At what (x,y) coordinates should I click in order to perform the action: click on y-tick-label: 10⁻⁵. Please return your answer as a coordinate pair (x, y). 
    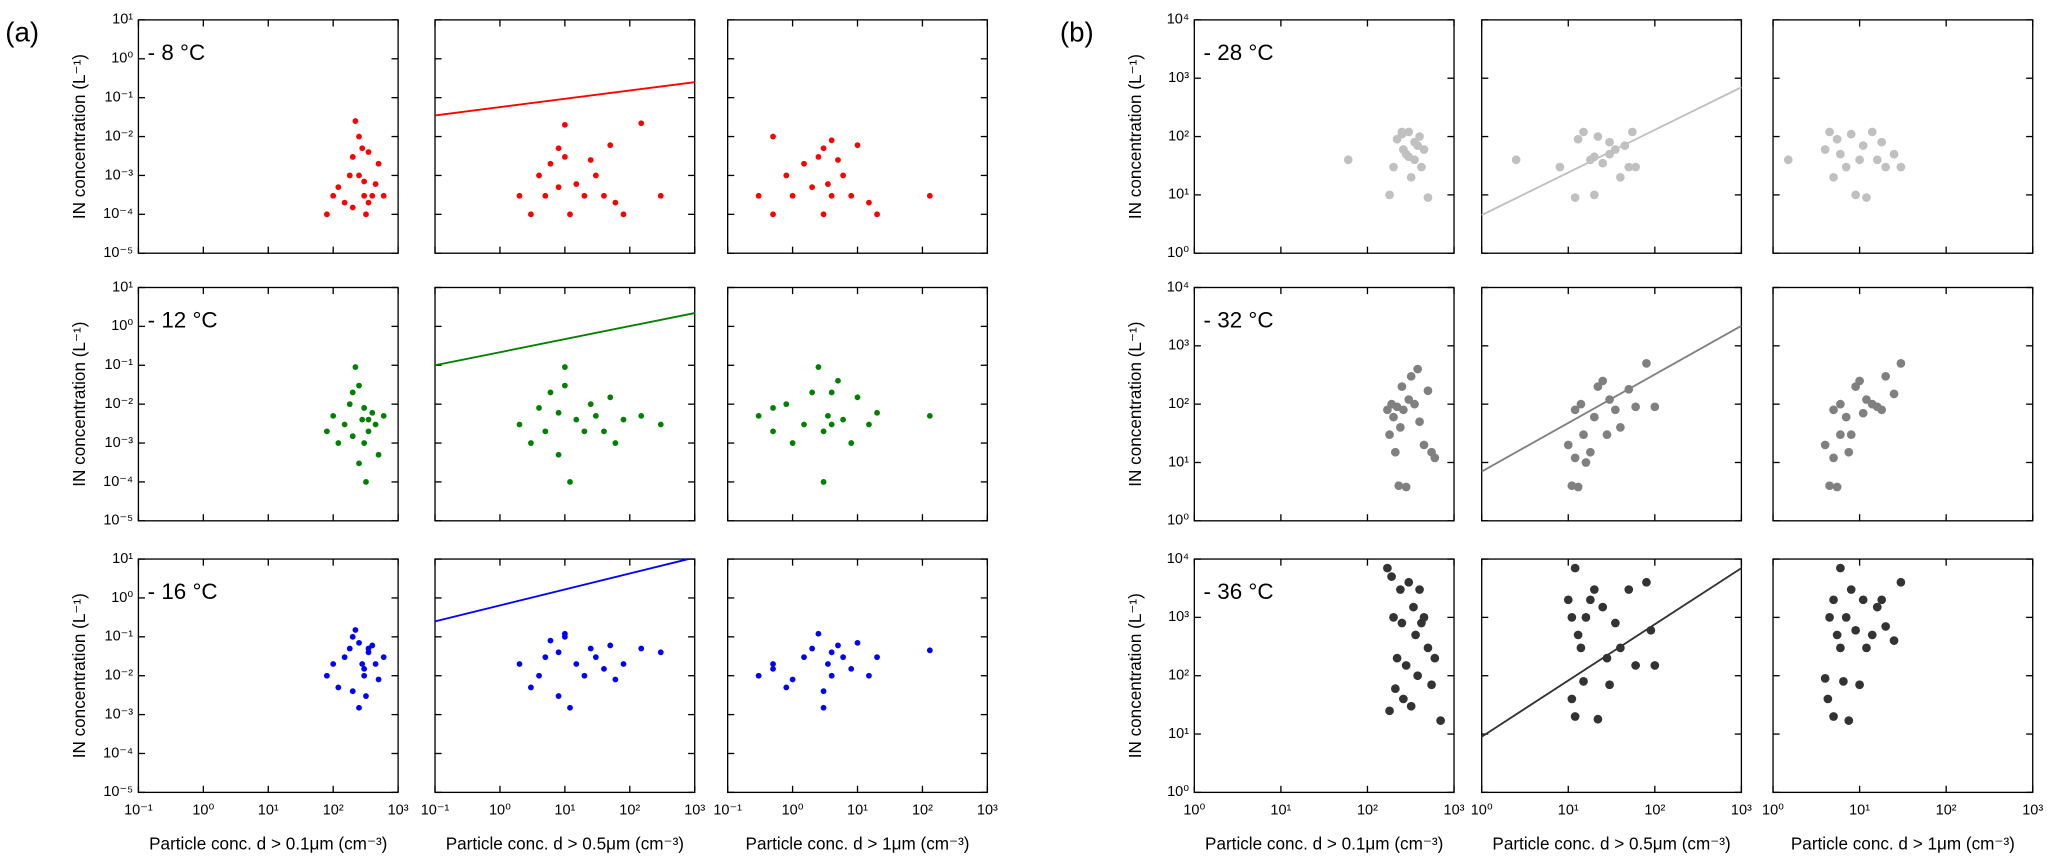
    Looking at the image, I should click on (118, 792).